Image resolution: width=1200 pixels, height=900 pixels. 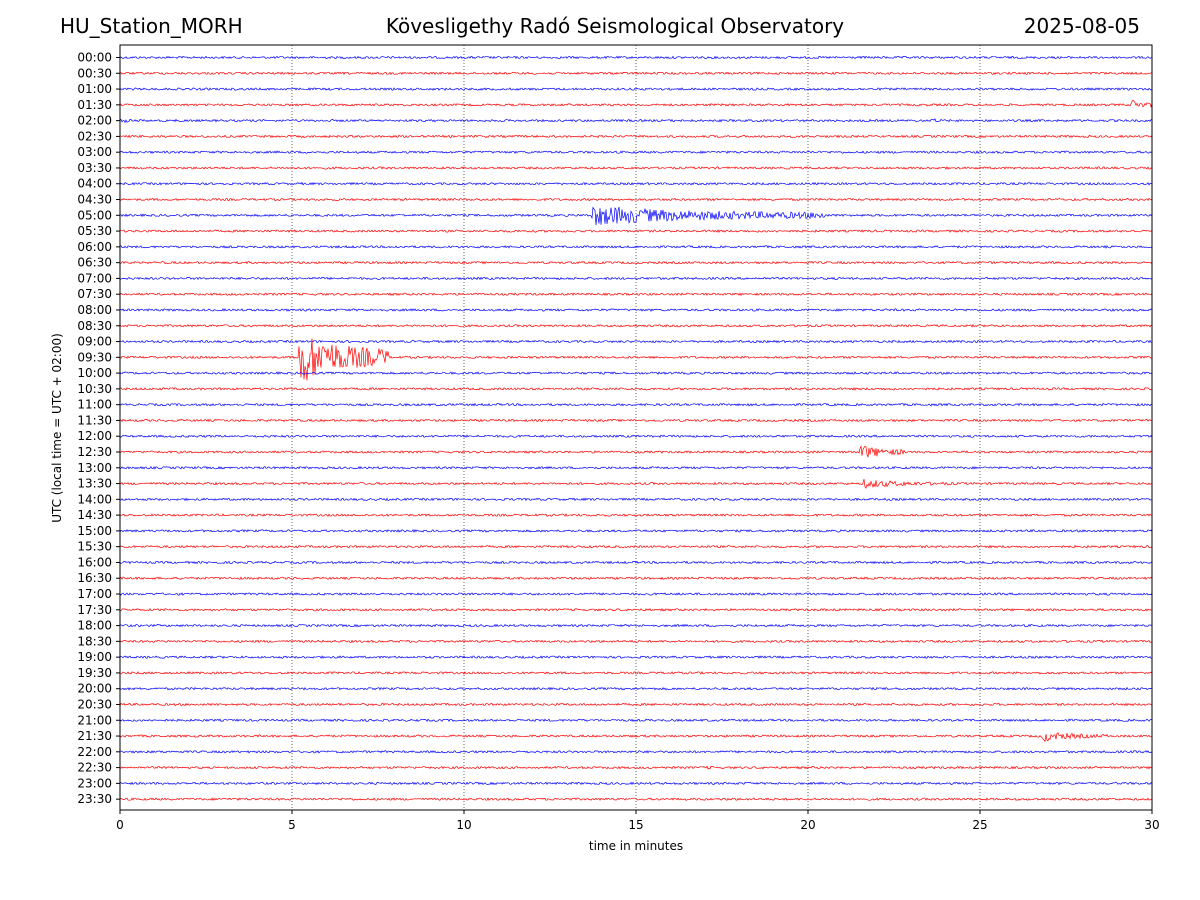 I want to click on chart-date: 2025-08-05, so click(x=1081, y=26).